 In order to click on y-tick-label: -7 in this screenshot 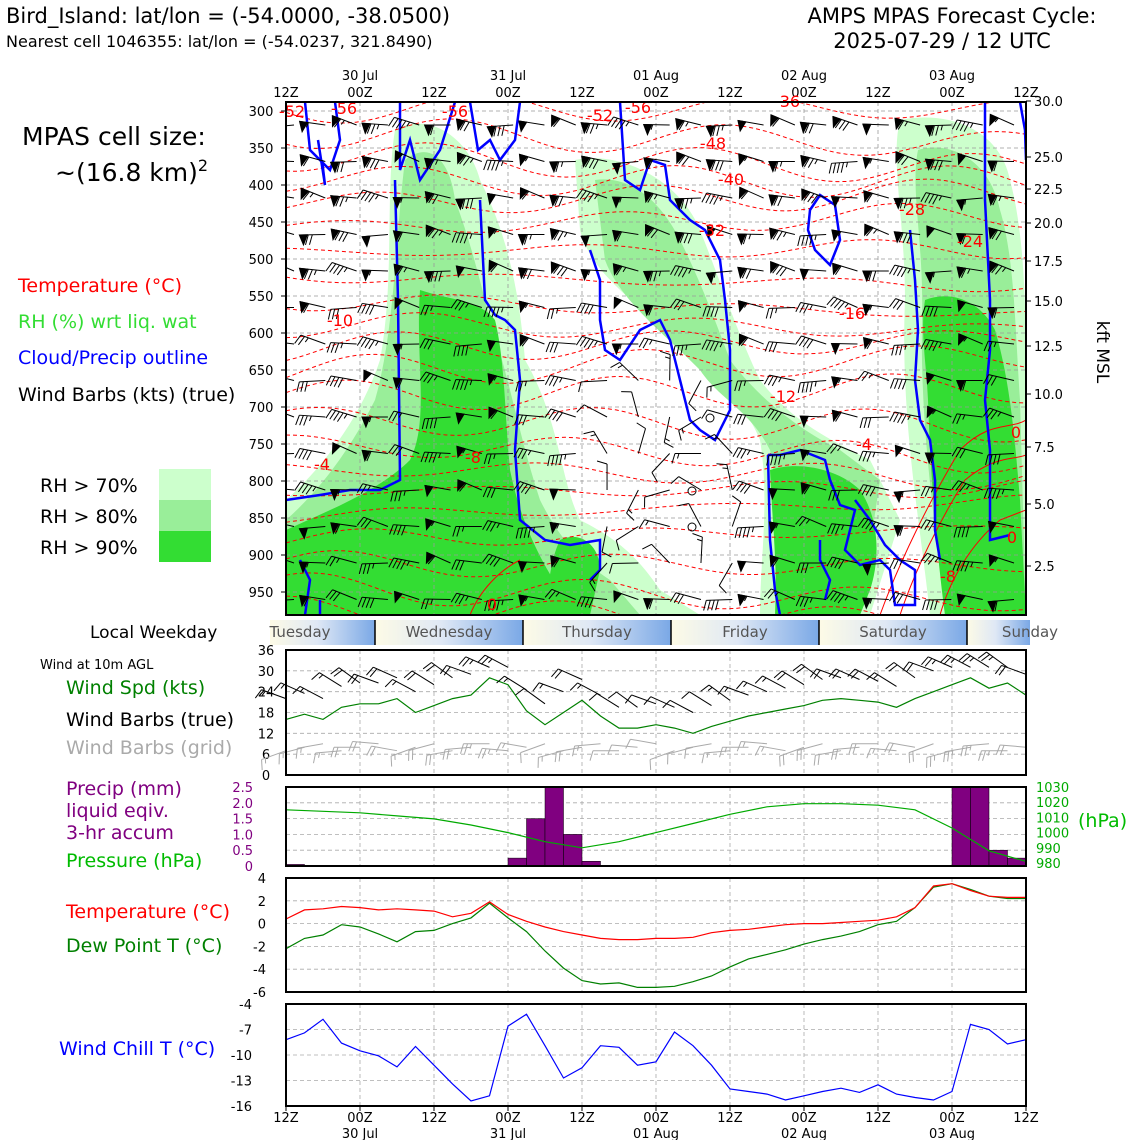, I will do `click(245, 1031)`.